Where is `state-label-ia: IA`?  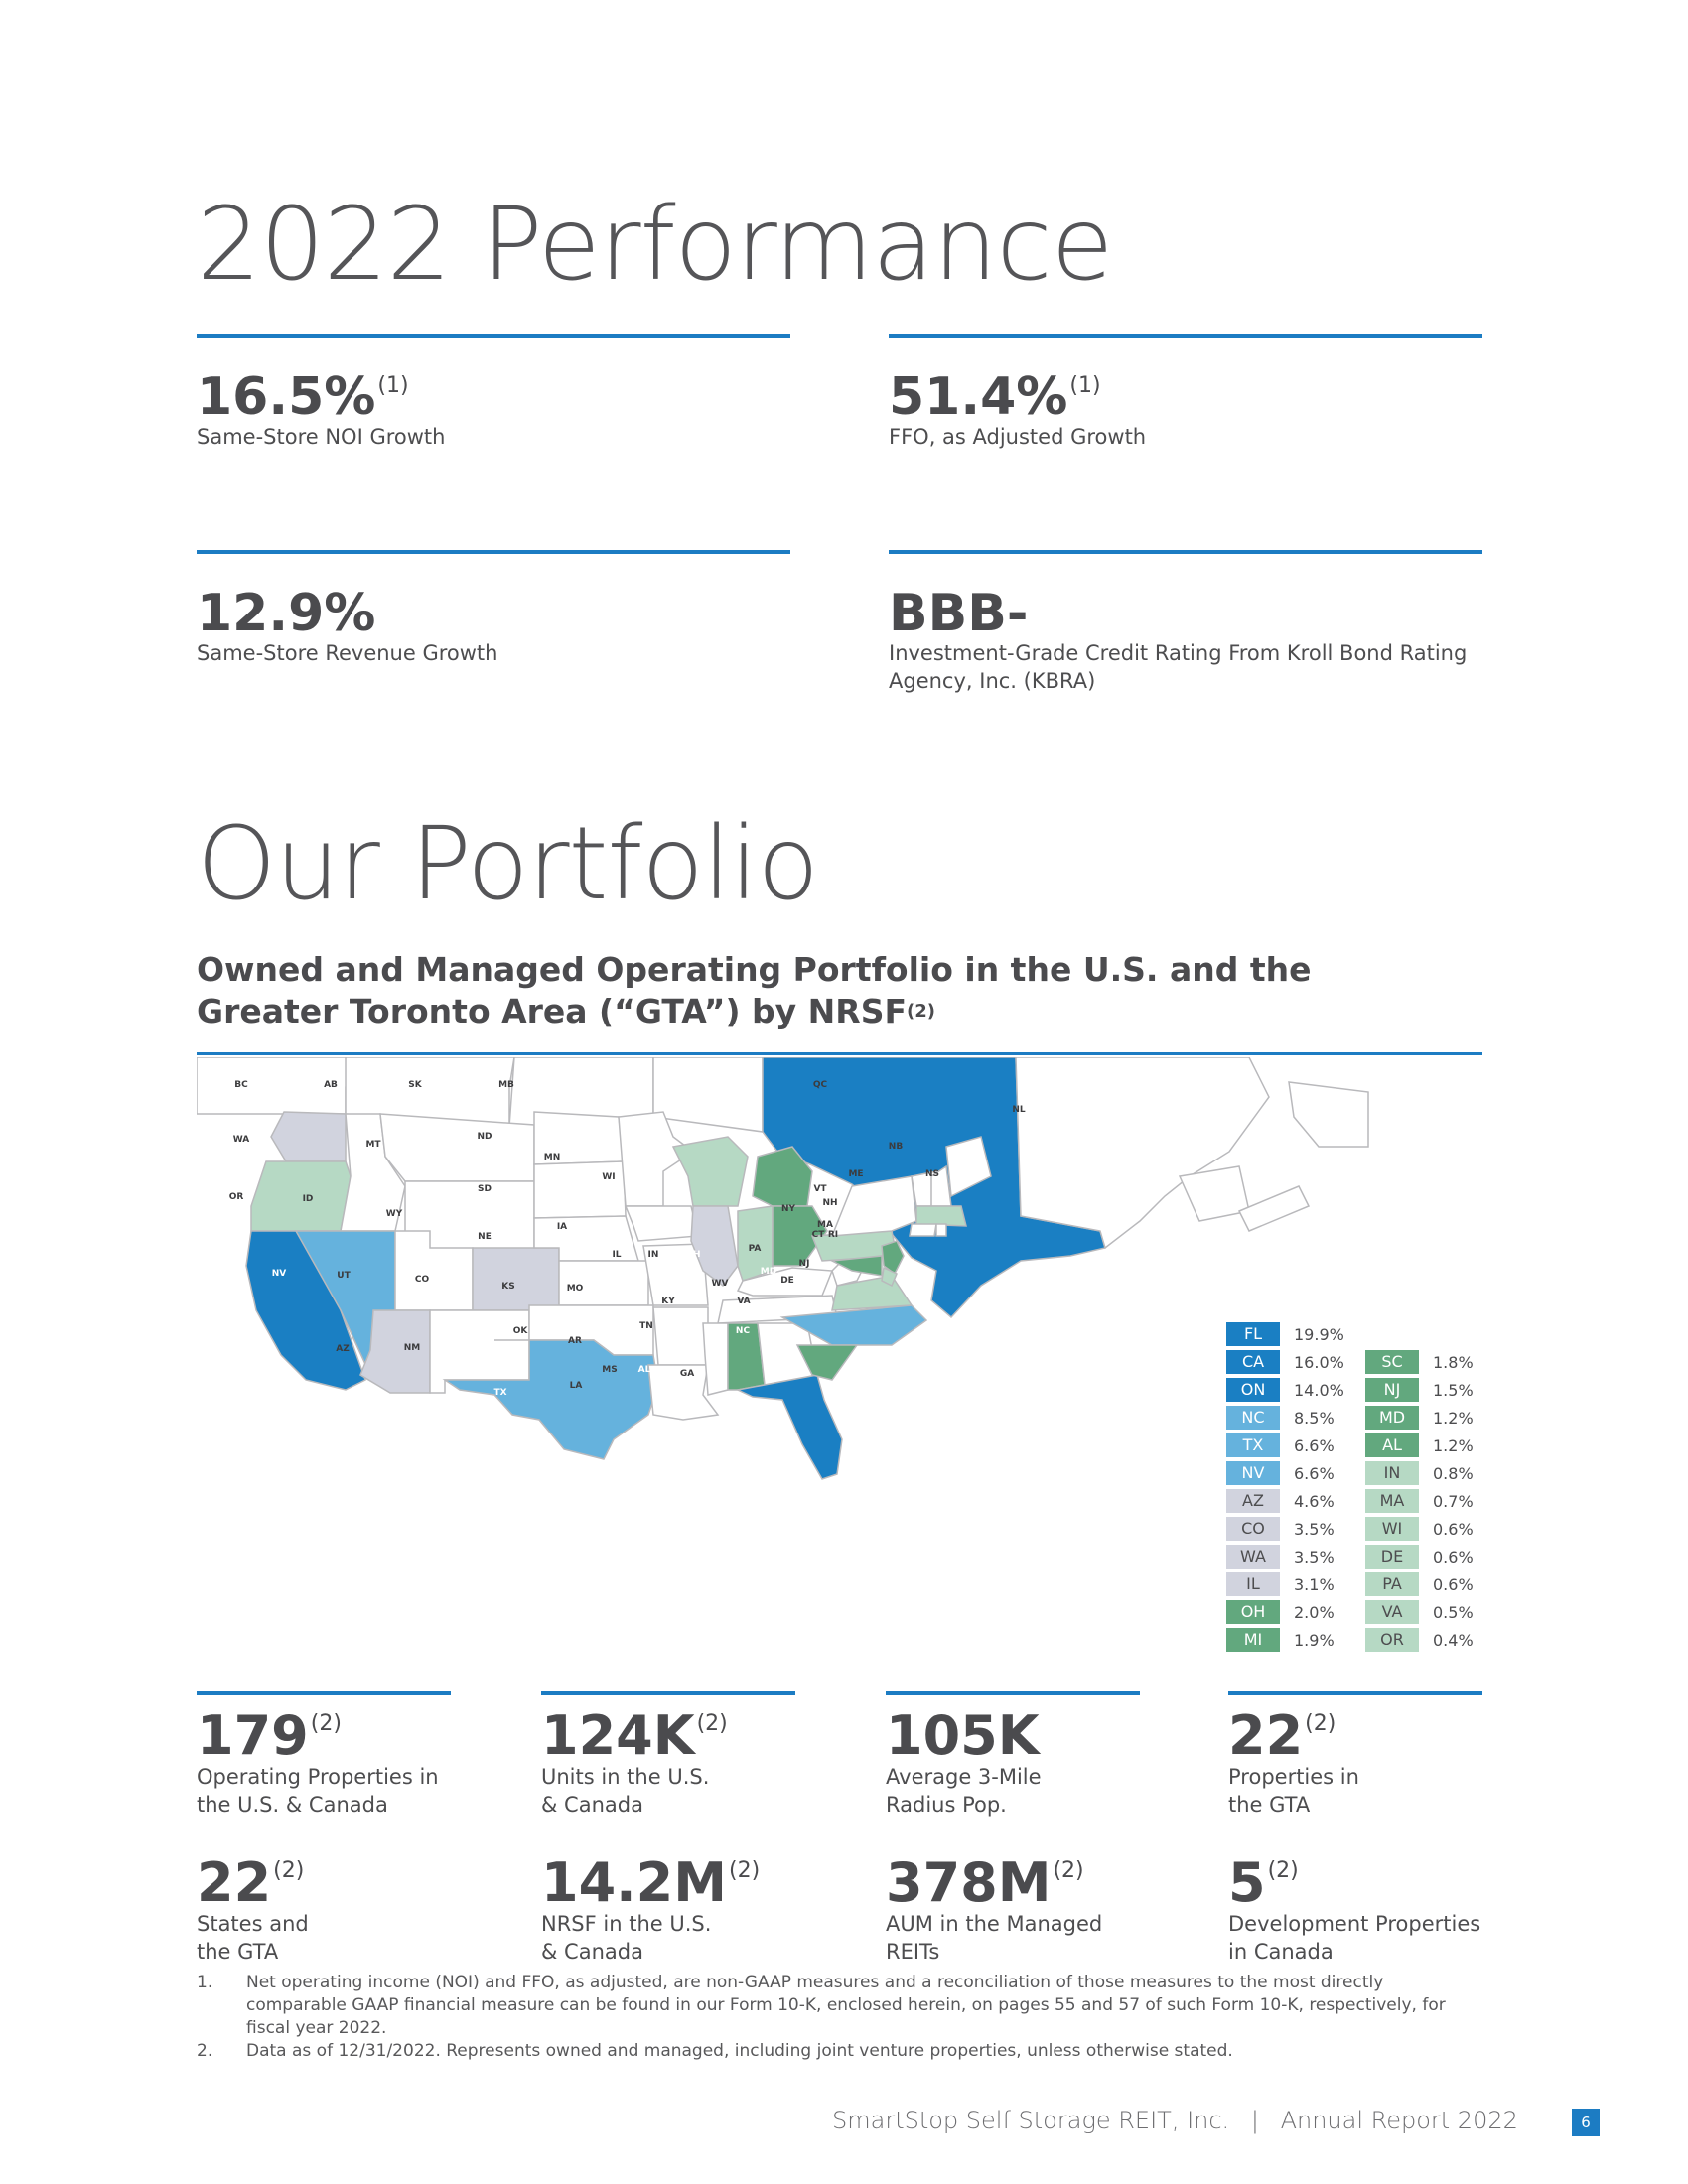
state-label-ia: IA is located at coordinates (562, 1227).